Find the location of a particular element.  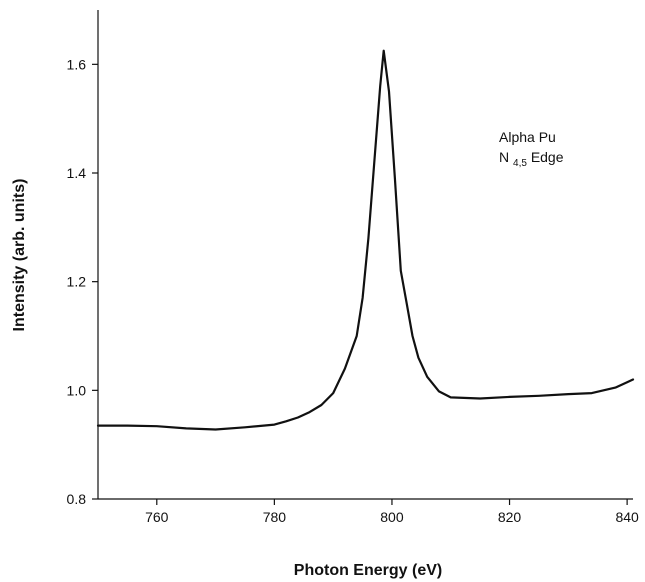

y-tick-label: 1.2 is located at coordinates (77, 282).